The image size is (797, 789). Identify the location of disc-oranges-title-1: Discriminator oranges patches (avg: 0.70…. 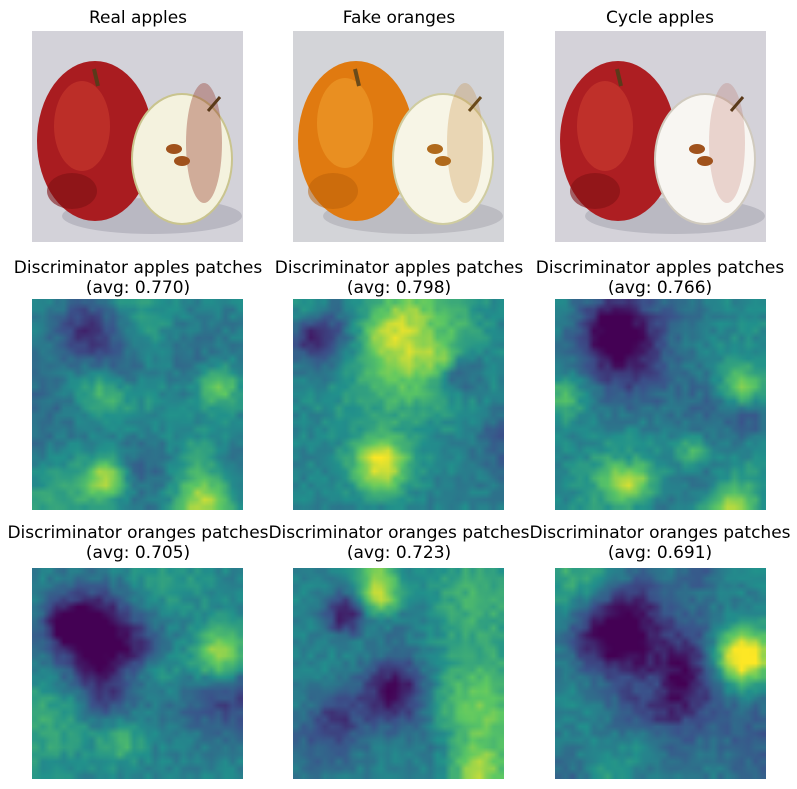
(144, 543).